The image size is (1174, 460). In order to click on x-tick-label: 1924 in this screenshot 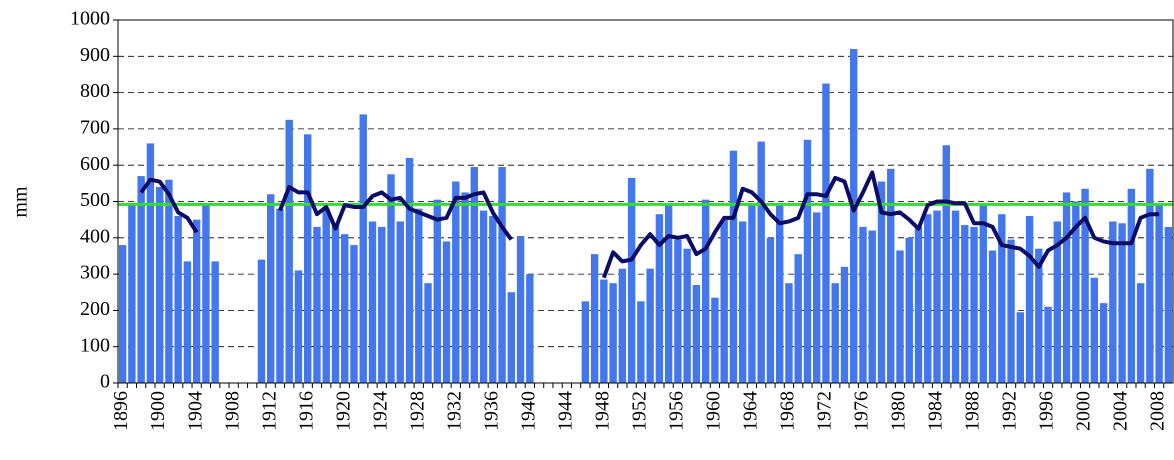, I will do `click(380, 411)`.